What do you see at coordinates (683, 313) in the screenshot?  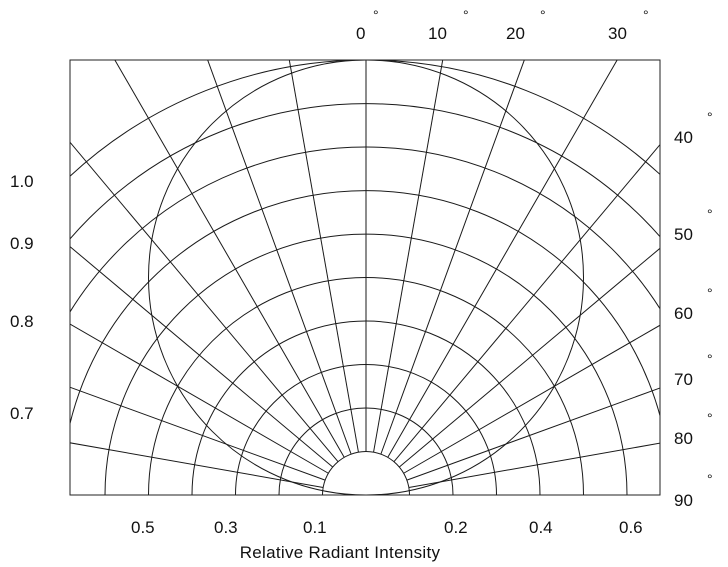 I see `angle-label-60: 60` at bounding box center [683, 313].